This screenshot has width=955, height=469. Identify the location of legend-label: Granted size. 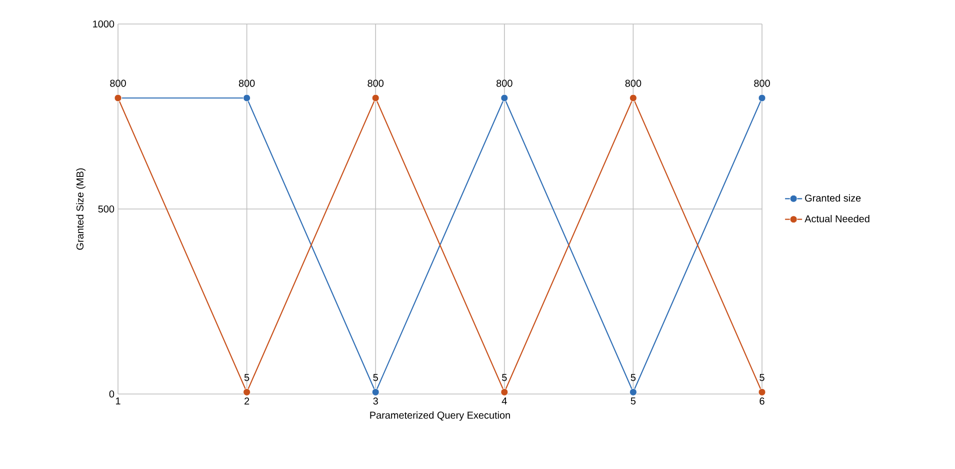
(833, 198).